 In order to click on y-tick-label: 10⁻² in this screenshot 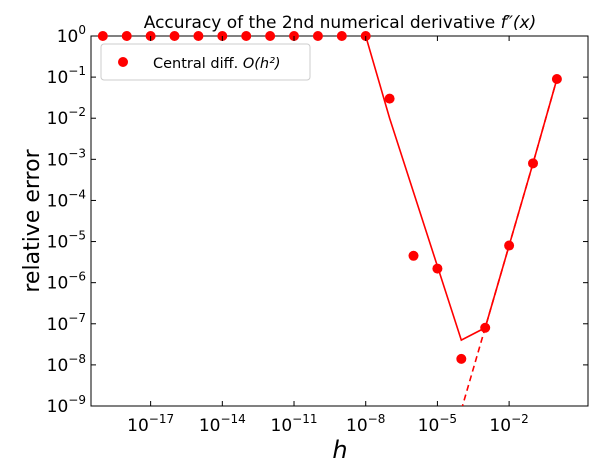, I will do `click(66, 117)`.